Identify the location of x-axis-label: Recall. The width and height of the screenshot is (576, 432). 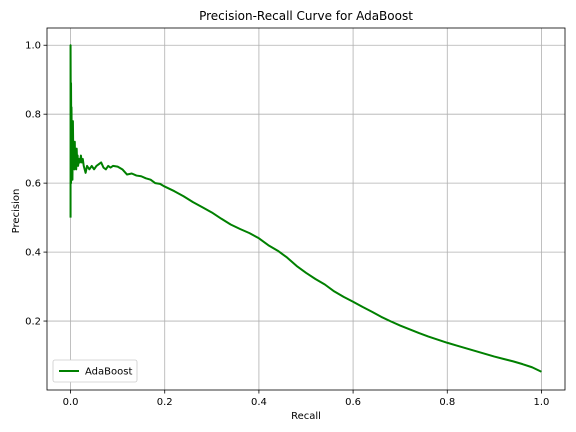
(306, 416).